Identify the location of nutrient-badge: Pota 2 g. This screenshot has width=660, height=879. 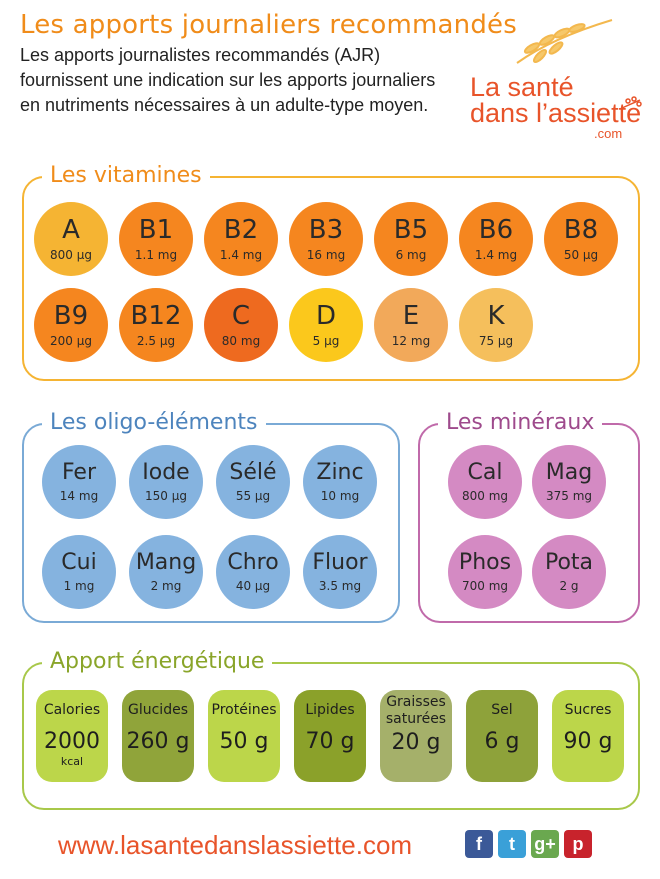
(569, 572).